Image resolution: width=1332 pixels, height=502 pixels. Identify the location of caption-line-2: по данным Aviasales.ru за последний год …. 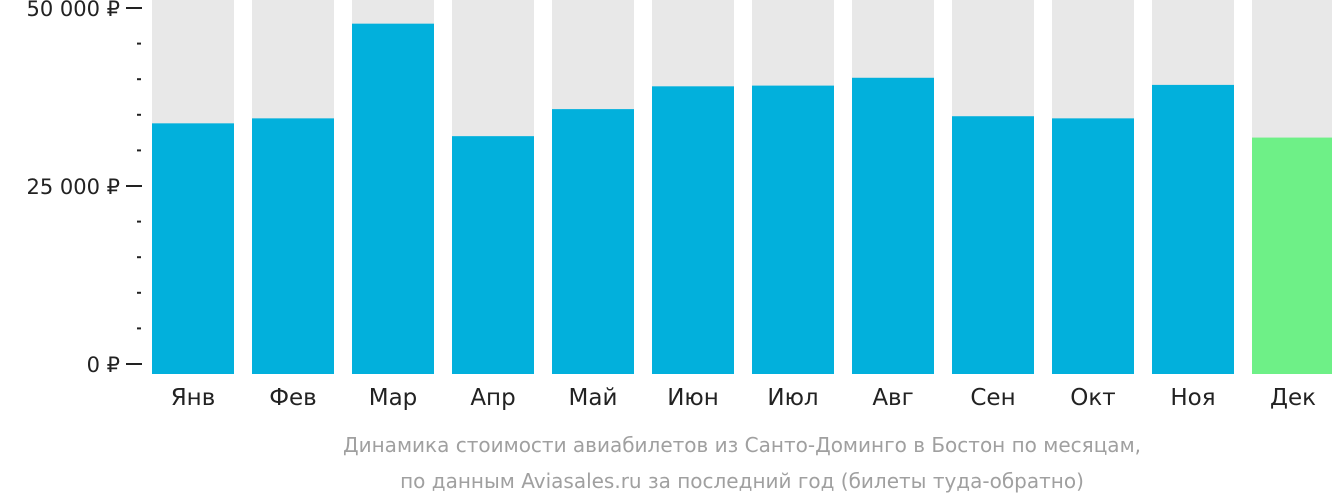
(742, 481).